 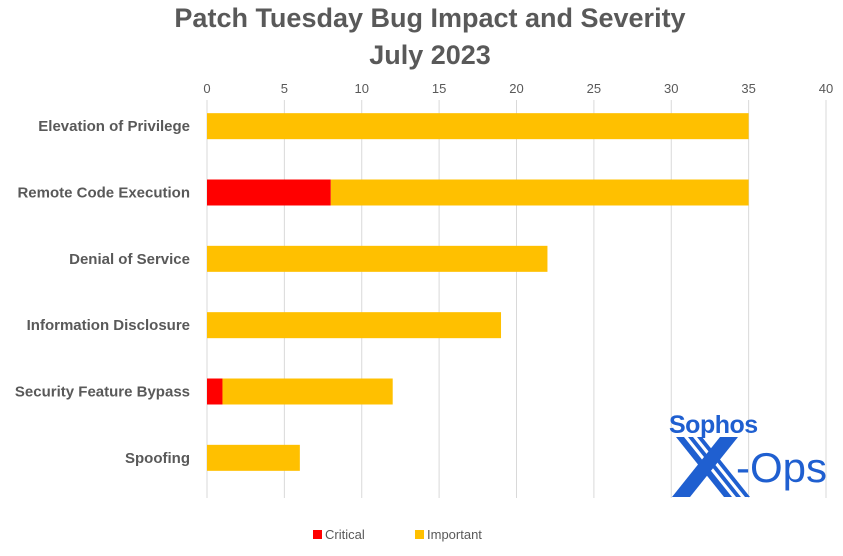 I want to click on chart-title-line-1: Patch Tuesday Bug Impact and Severity, so click(x=429, y=18).